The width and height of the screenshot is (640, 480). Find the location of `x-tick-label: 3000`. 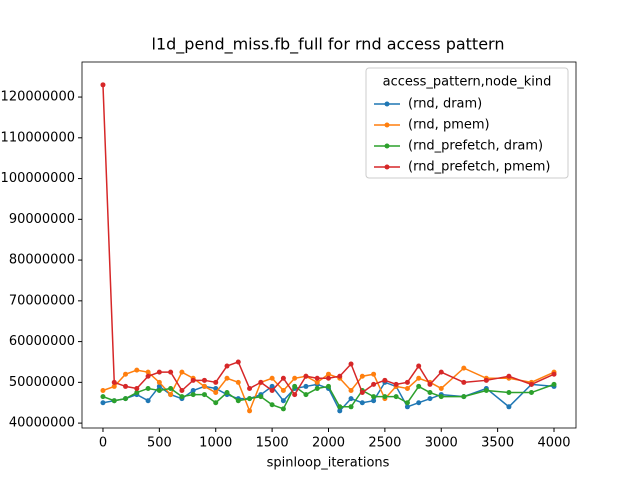

x-tick-label: 3000 is located at coordinates (441, 443).